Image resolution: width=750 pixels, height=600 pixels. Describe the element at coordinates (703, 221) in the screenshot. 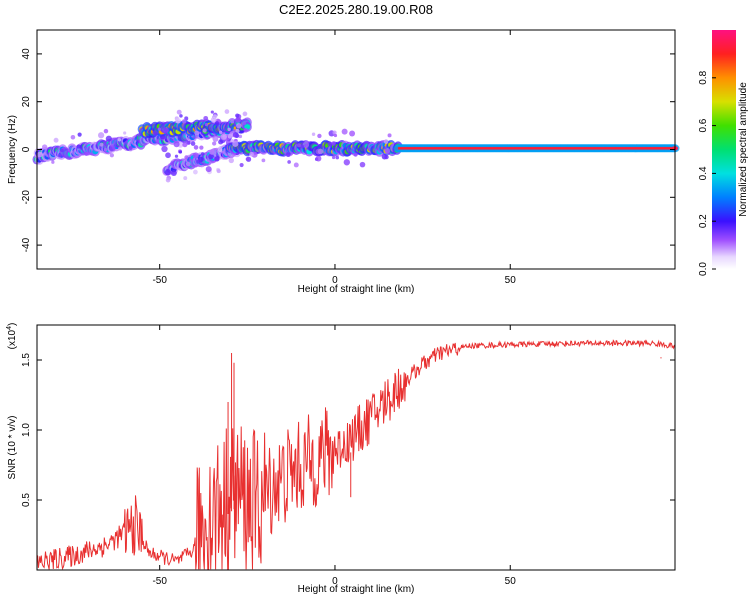

I see `colorbar-tick-label: 0.2` at that location.